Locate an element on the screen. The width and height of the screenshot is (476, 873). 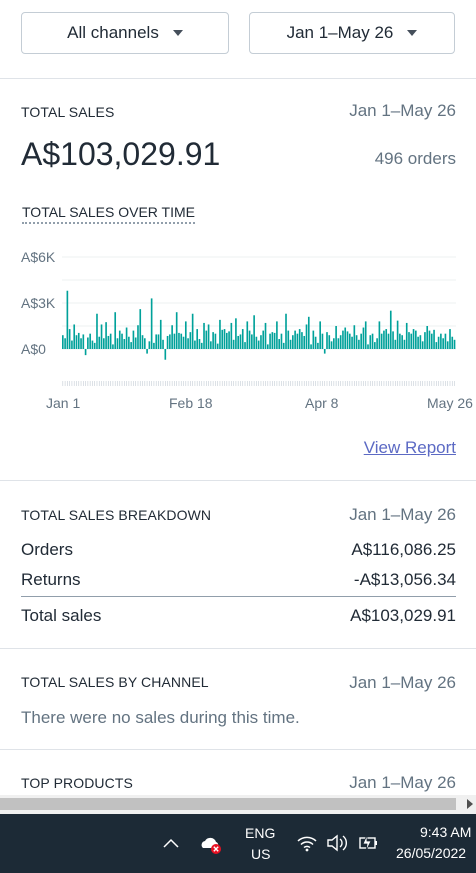
horizontal-scrollbar is located at coordinates (238, 804).